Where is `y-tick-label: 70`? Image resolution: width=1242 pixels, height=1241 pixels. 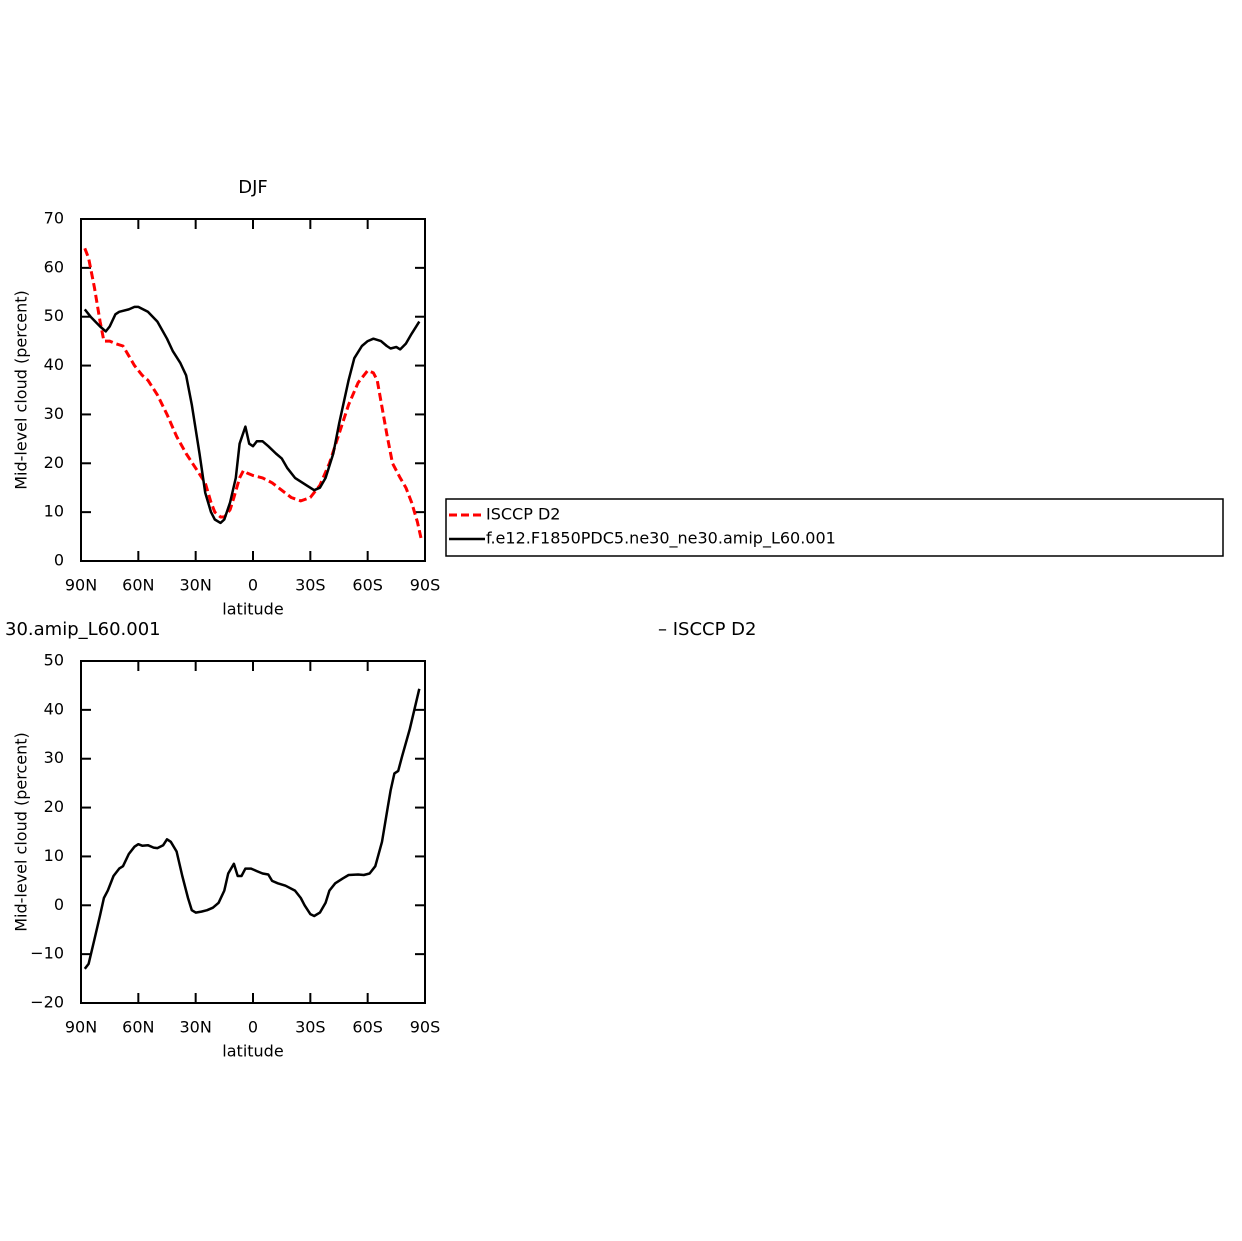 y-tick-label: 70 is located at coordinates (54, 218).